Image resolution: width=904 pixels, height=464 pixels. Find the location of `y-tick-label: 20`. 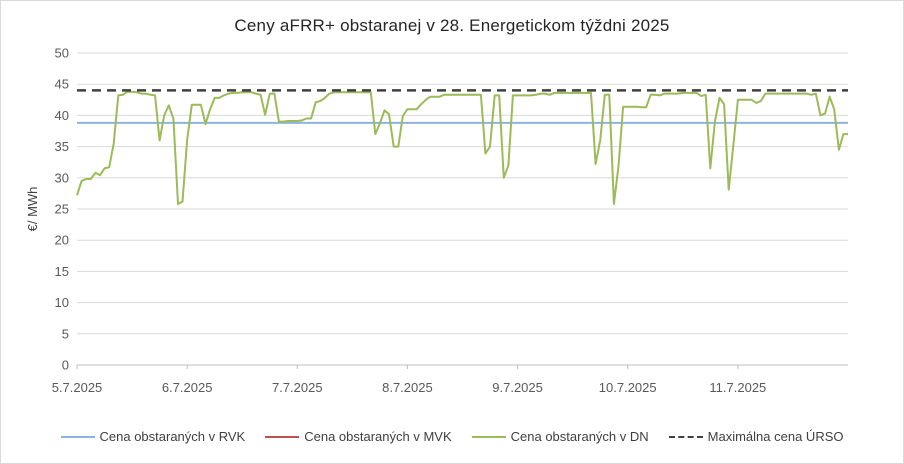

y-tick-label: 20 is located at coordinates (62, 240).